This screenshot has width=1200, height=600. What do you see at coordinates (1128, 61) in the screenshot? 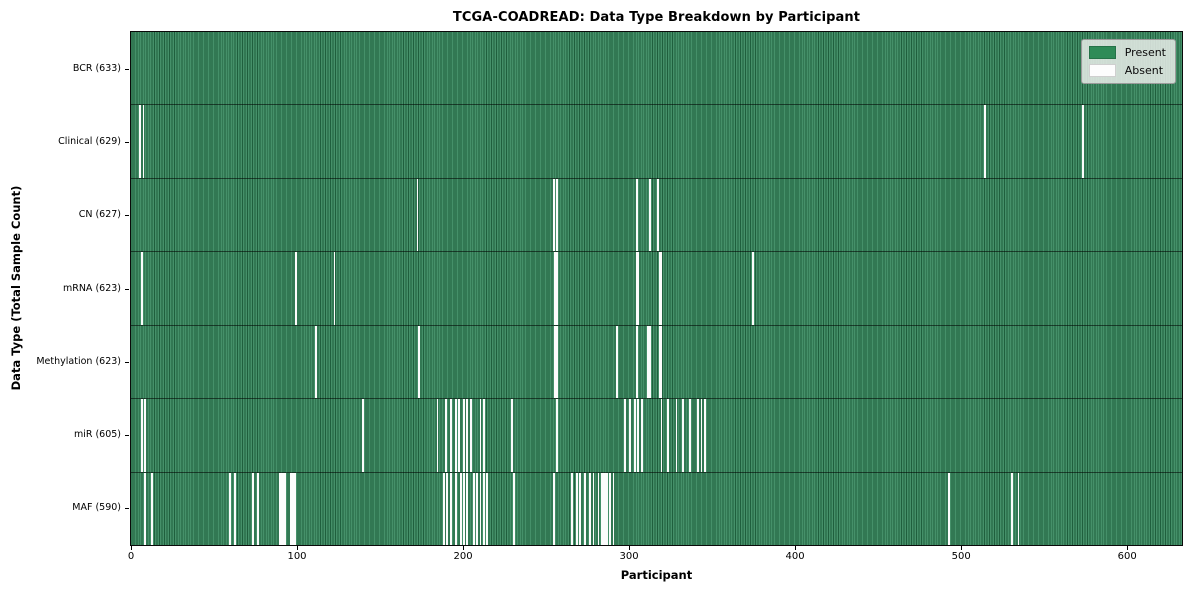
I see `legend: Present Absent` at bounding box center [1128, 61].